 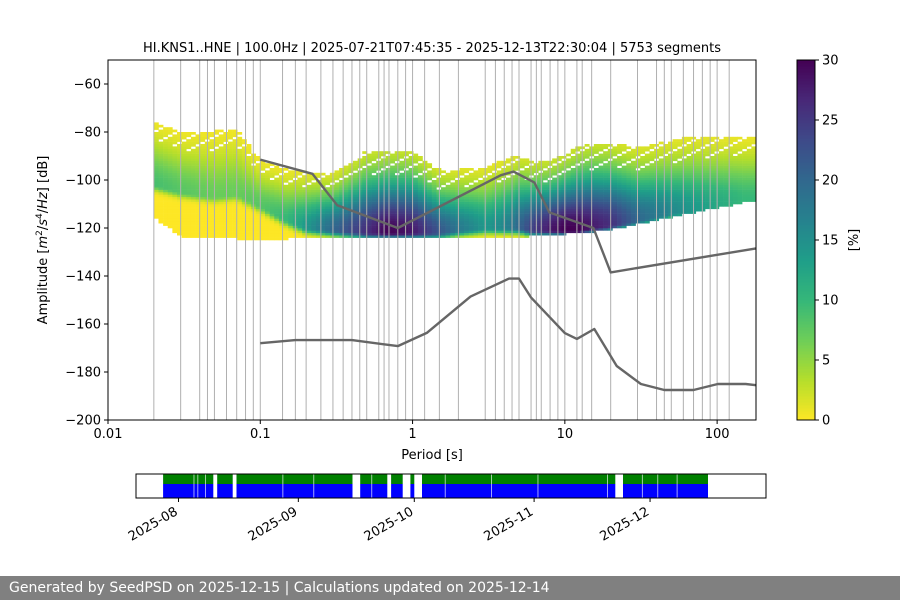 I want to click on colorbar-tick-label: 25, so click(x=830, y=121).